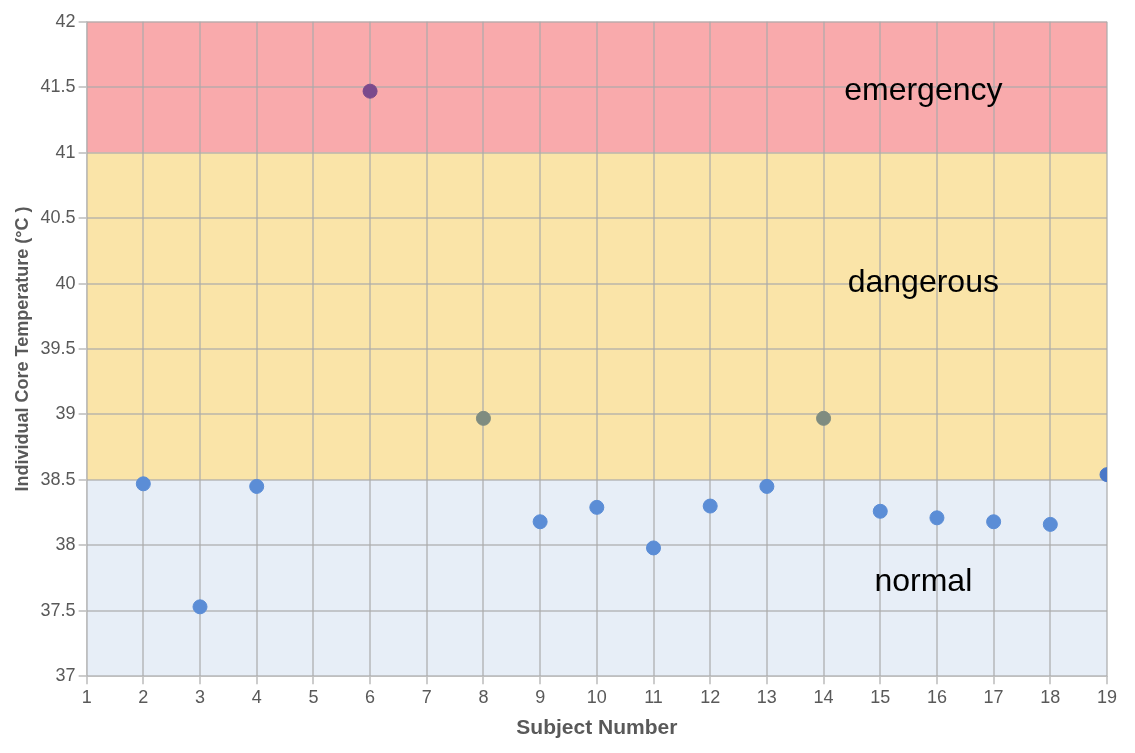 This screenshot has width=1135, height=753. I want to click on y-tick-label: 37.5, so click(58, 609).